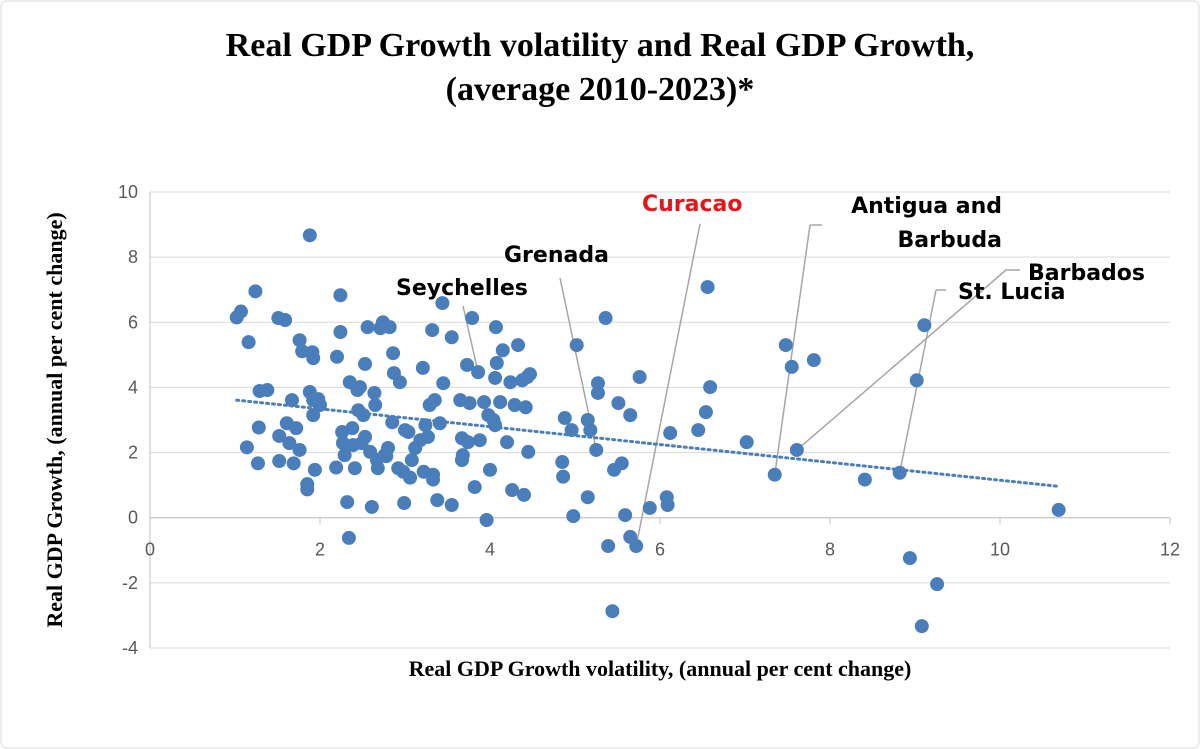 The height and width of the screenshot is (749, 1200). What do you see at coordinates (490, 550) in the screenshot?
I see `x-tick-label: 4` at bounding box center [490, 550].